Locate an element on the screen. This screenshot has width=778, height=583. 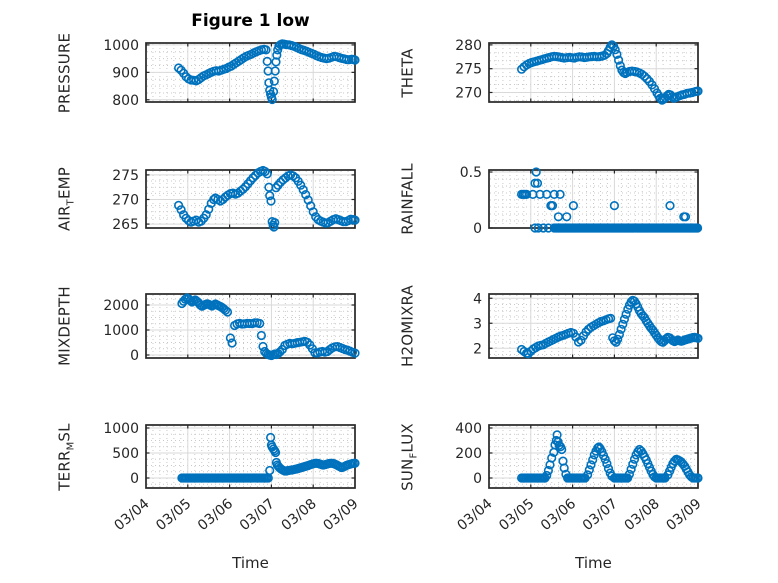
subplot-air_temp: 265 270 275 is located at coordinates (236, 199).